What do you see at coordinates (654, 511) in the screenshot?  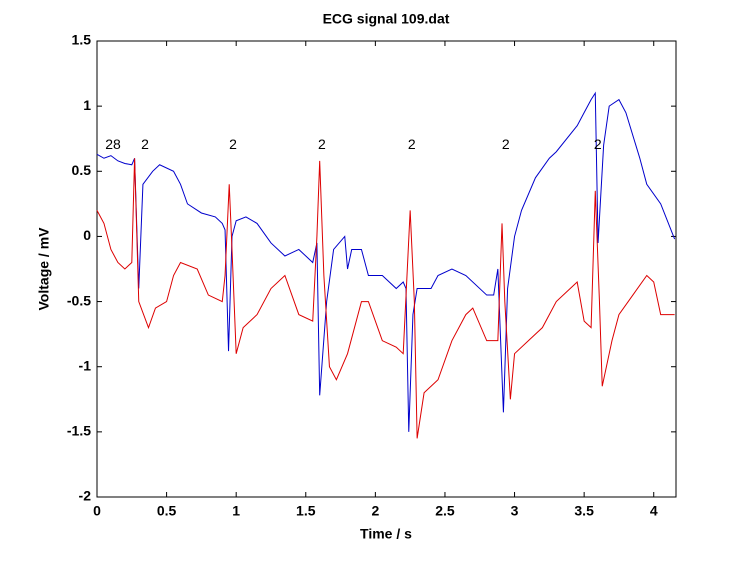 I see `x-tick-label: 4` at bounding box center [654, 511].